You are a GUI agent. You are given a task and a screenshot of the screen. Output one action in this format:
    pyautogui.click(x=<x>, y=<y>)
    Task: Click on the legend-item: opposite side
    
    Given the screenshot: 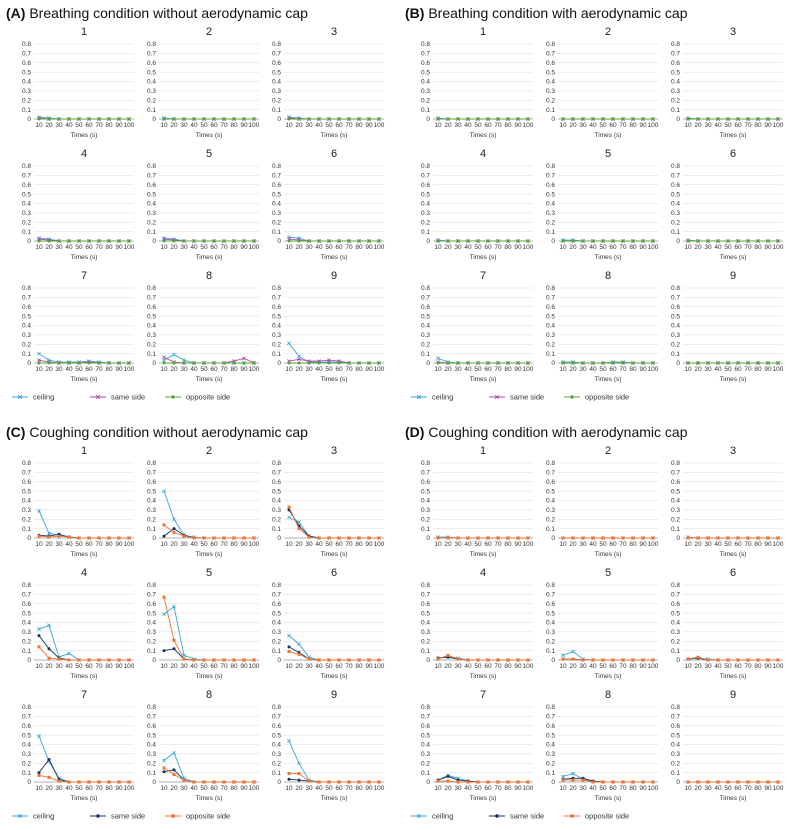 What is the action you would take?
    pyautogui.click(x=596, y=816)
    